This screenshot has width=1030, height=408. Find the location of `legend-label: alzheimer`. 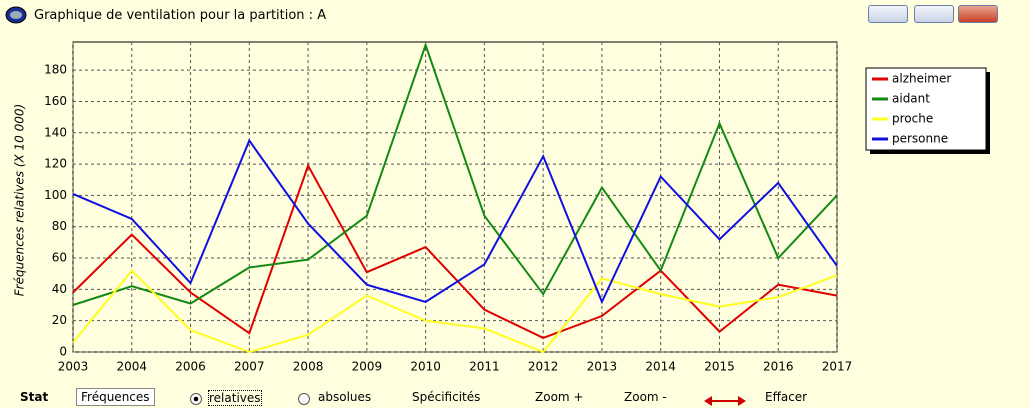

legend-label: alzheimer is located at coordinates (921, 79).